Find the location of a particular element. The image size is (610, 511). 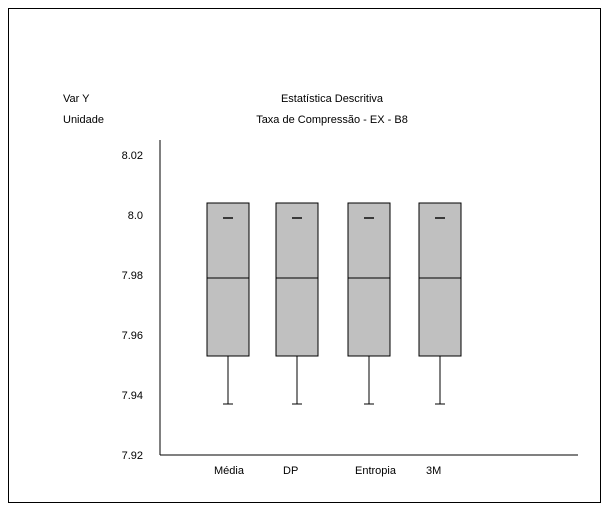

box-dp is located at coordinates (297, 303).